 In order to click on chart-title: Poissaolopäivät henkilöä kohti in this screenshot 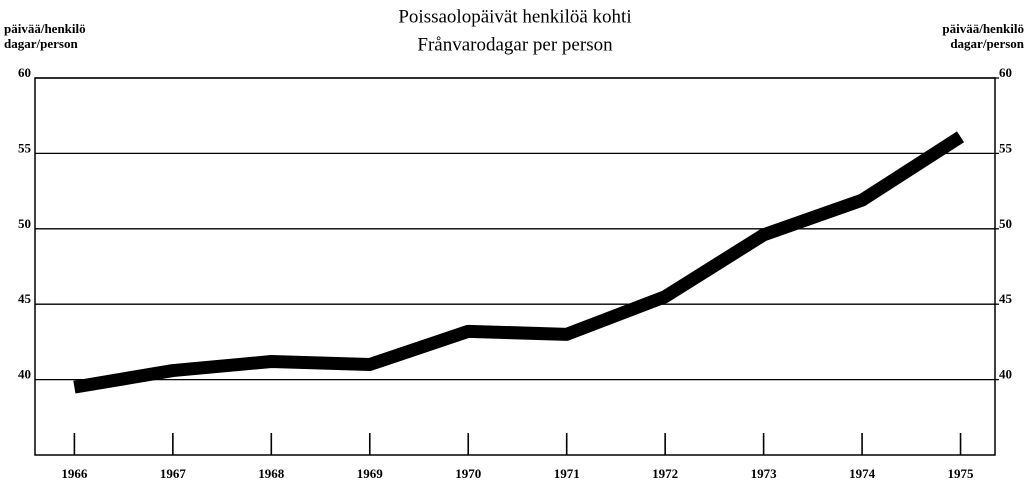, I will do `click(514, 16)`.